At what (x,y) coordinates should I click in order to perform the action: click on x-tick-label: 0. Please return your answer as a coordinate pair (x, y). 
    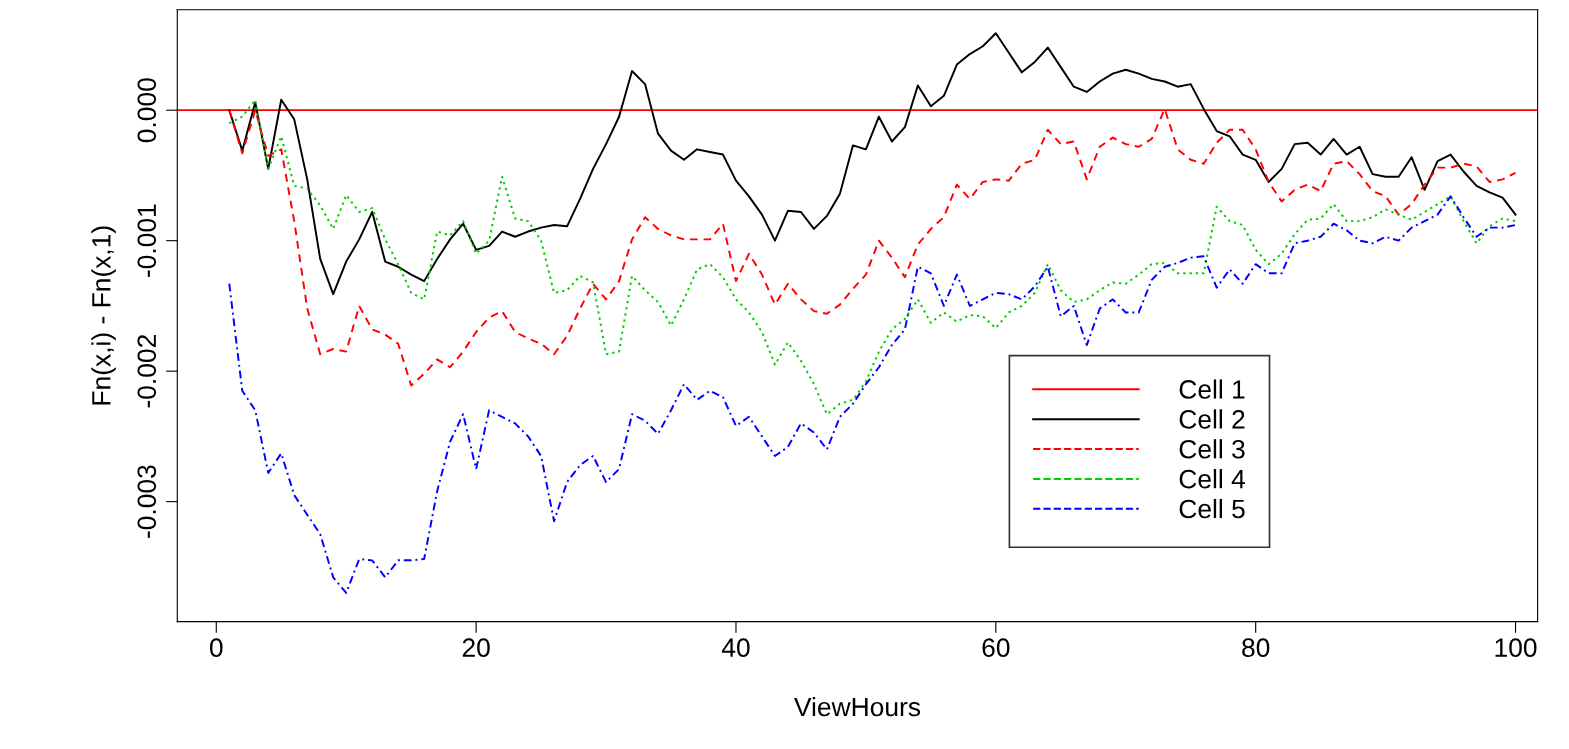
    Looking at the image, I should click on (216, 648).